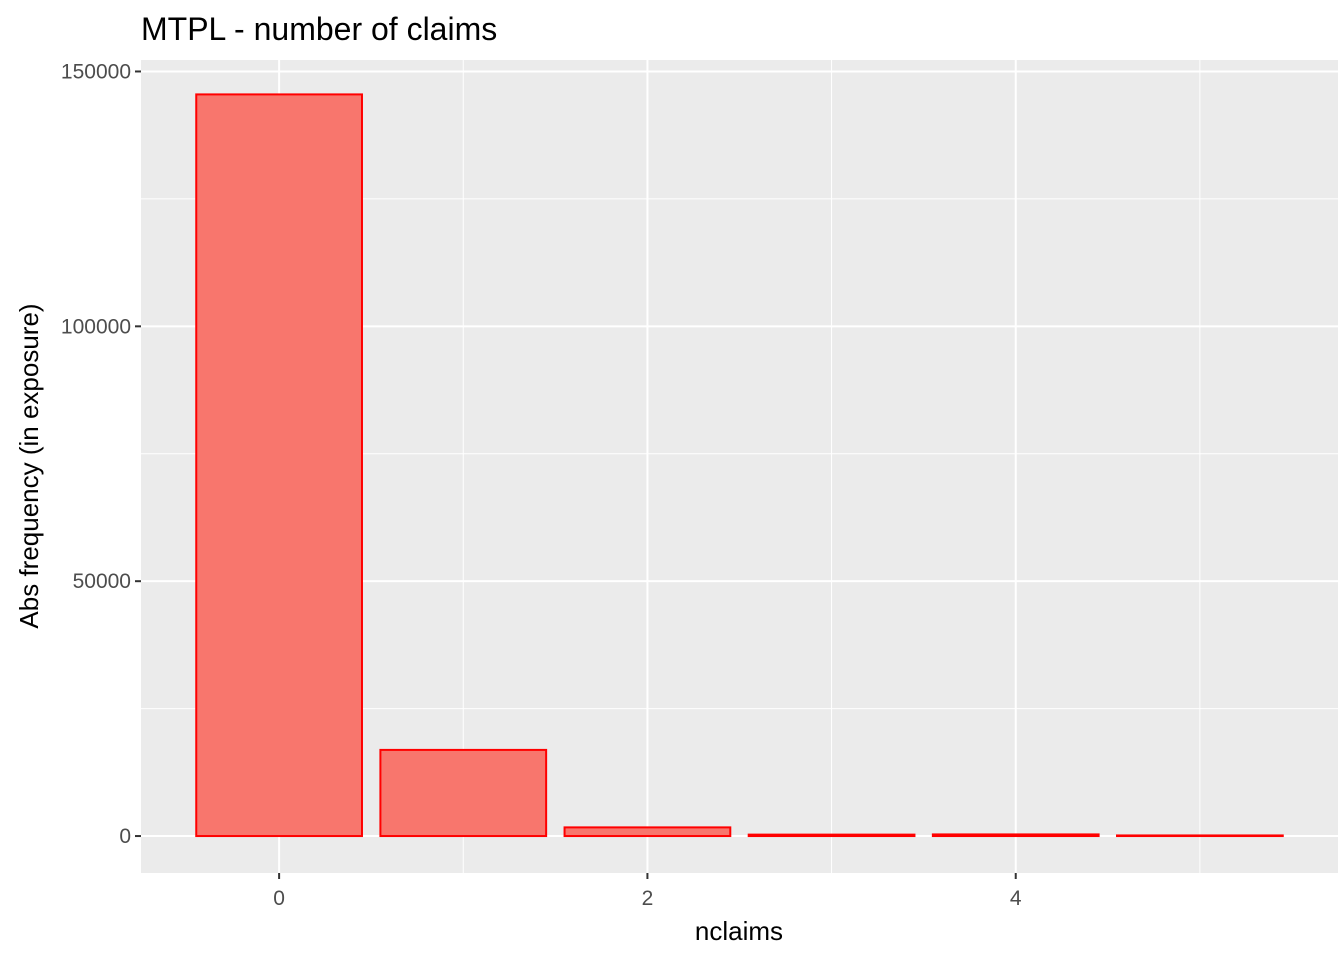 Image resolution: width=1344 pixels, height=960 pixels. What do you see at coordinates (125, 836) in the screenshot?
I see `y-tick-label: 0` at bounding box center [125, 836].